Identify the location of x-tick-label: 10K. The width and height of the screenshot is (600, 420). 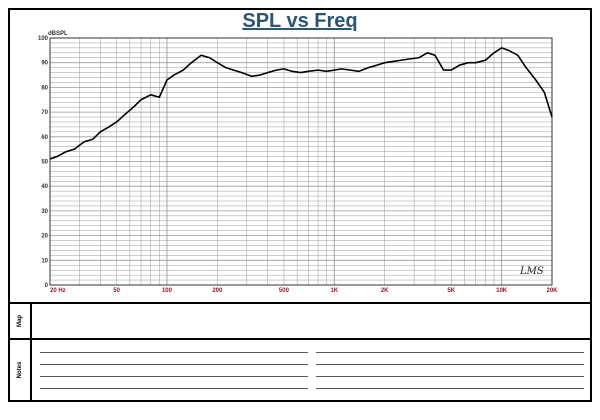
(502, 291).